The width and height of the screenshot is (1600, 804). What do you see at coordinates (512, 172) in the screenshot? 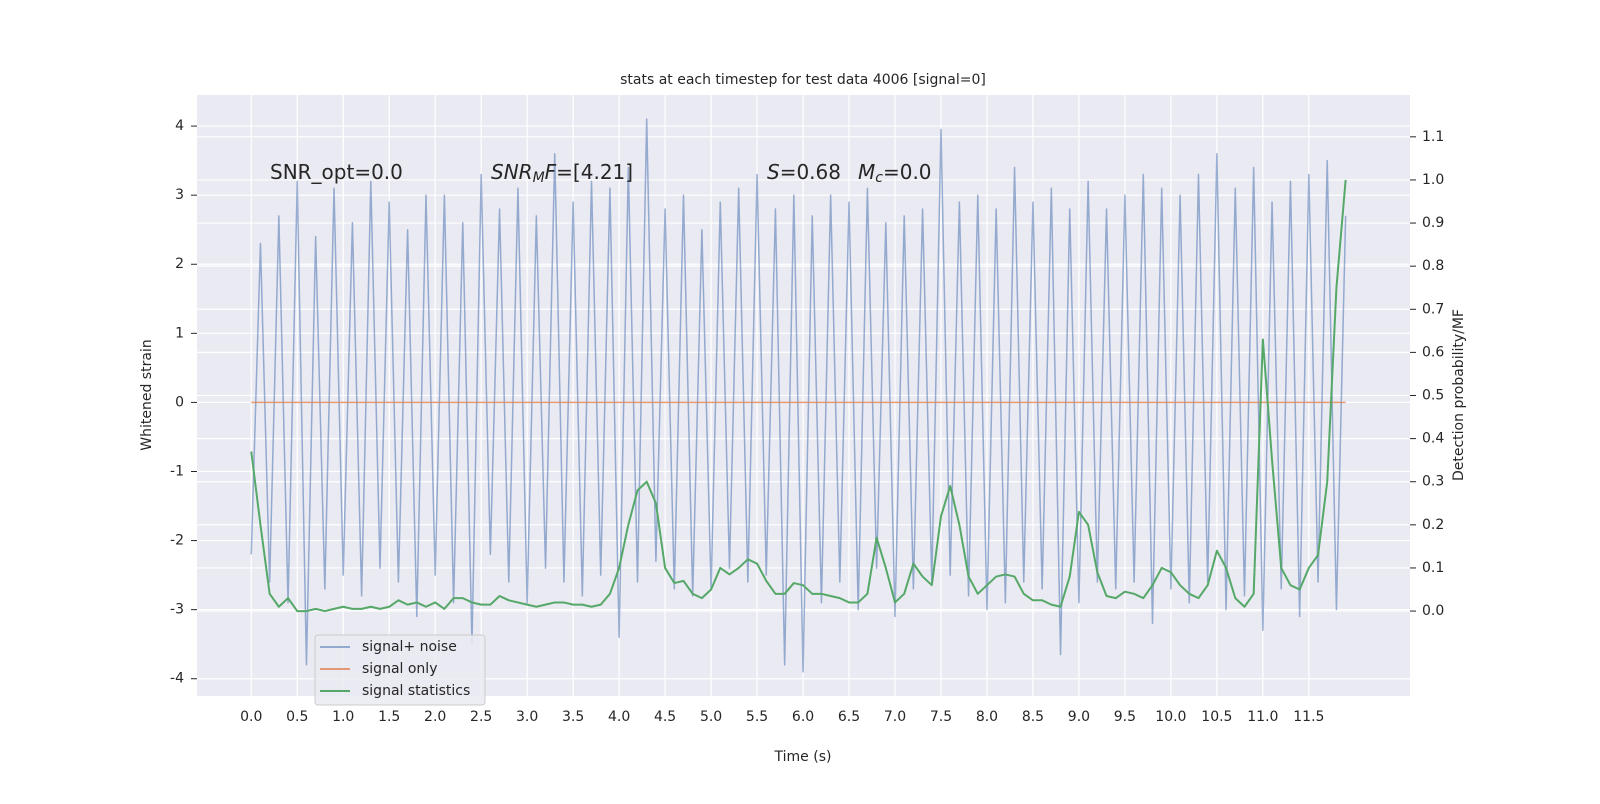
I see `annotation-part: SNR` at bounding box center [512, 172].